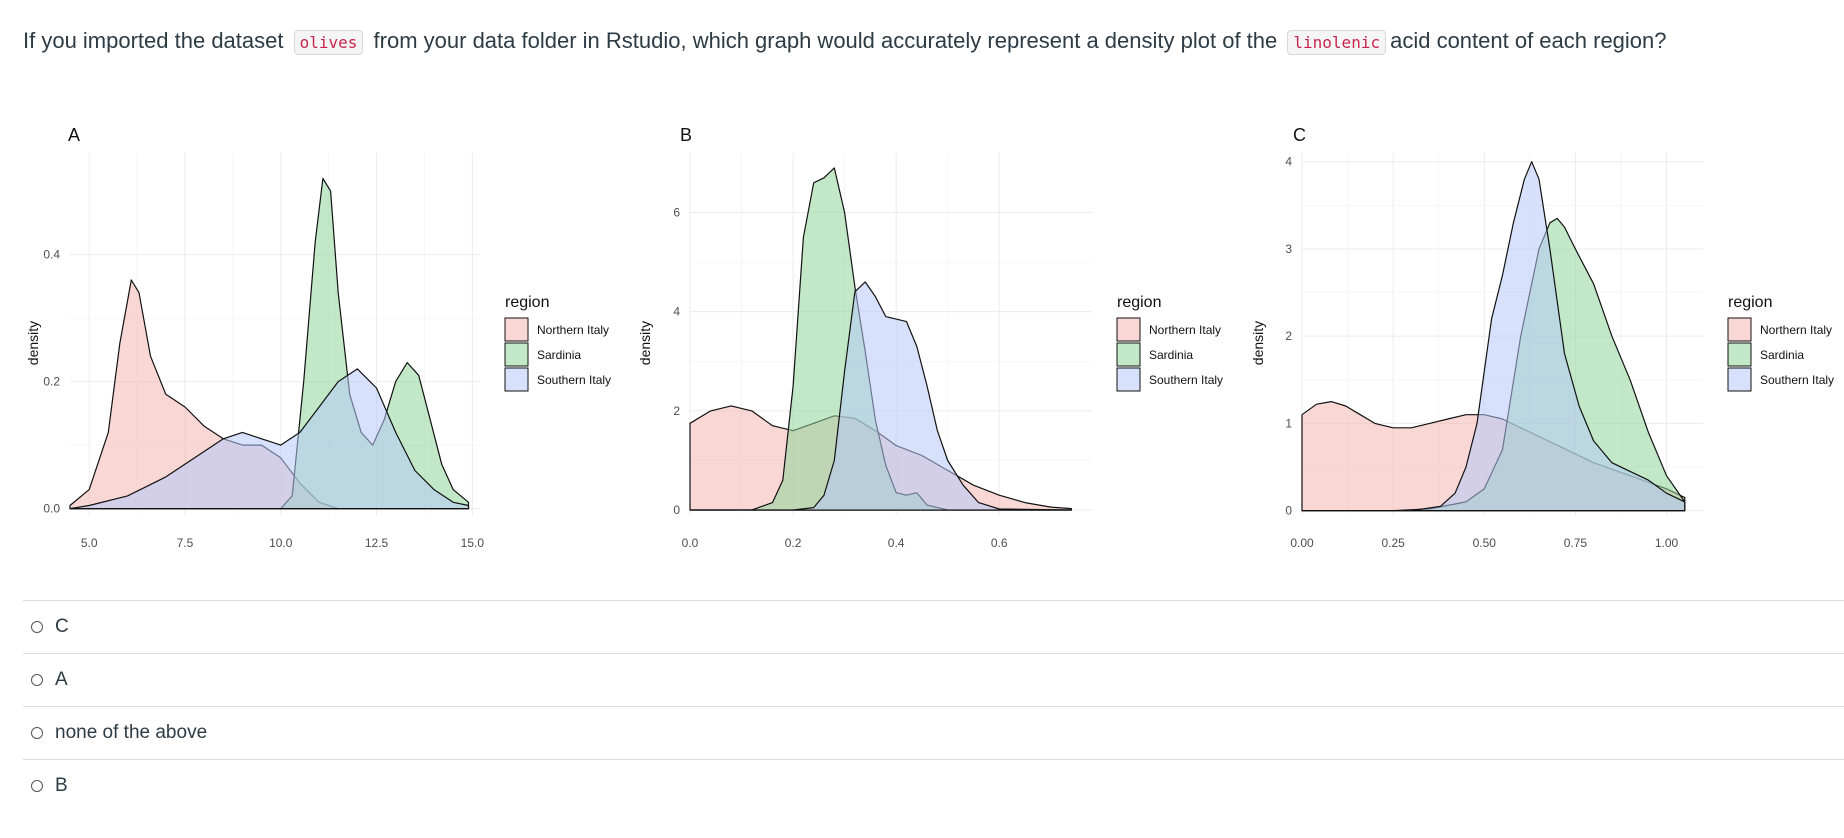 The height and width of the screenshot is (838, 1844). What do you see at coordinates (1288, 249) in the screenshot?
I see `y-tick-label: 3` at bounding box center [1288, 249].